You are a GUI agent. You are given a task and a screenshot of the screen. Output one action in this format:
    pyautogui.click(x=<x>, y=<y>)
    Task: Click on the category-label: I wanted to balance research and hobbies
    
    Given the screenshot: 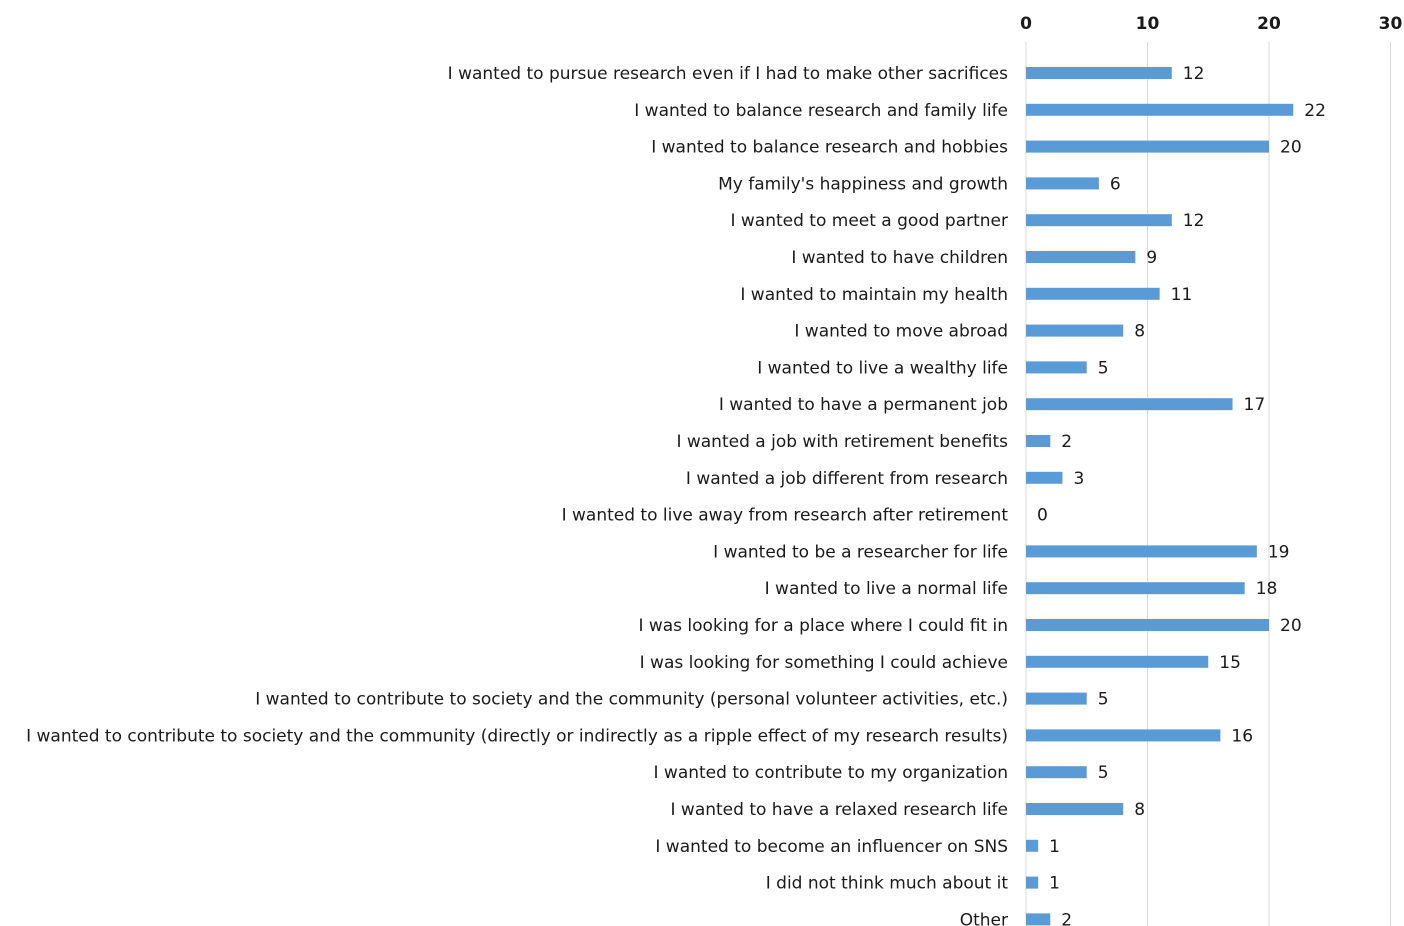 What is the action you would take?
    pyautogui.click(x=829, y=148)
    